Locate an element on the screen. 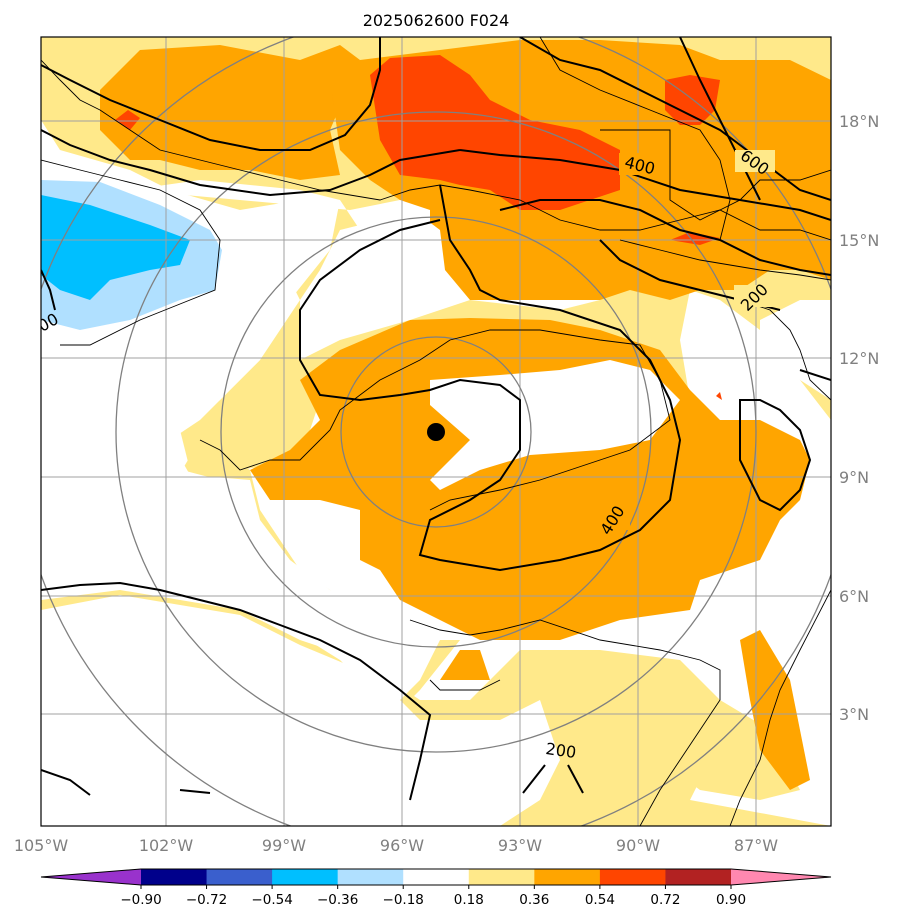 The width and height of the screenshot is (902, 924). lon-label-102w: 102°W is located at coordinates (166, 845).